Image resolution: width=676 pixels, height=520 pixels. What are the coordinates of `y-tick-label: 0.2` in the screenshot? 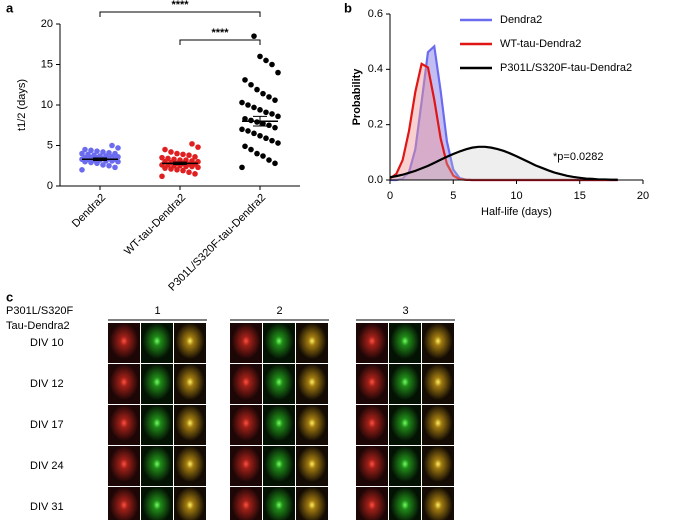 It's located at (375, 125).